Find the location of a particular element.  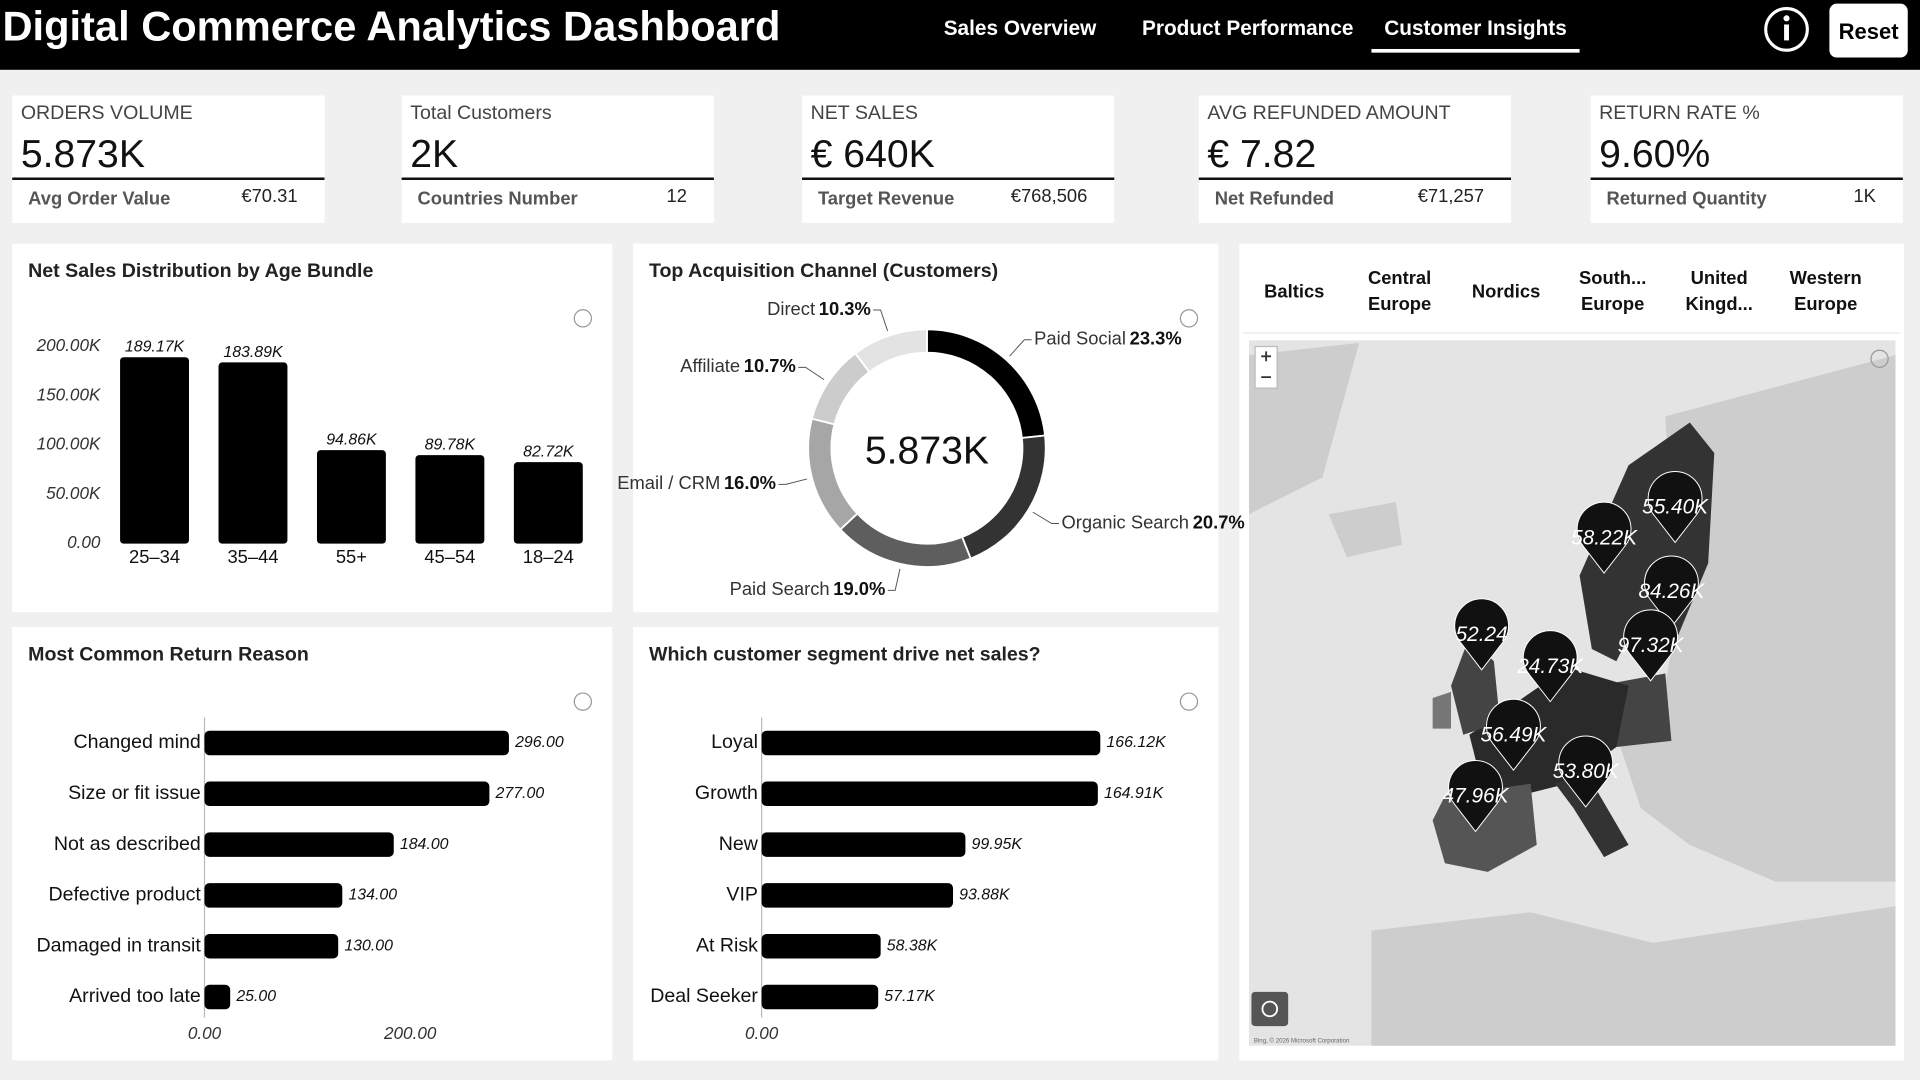

y-tick-label: 0.00 is located at coordinates (84, 542).